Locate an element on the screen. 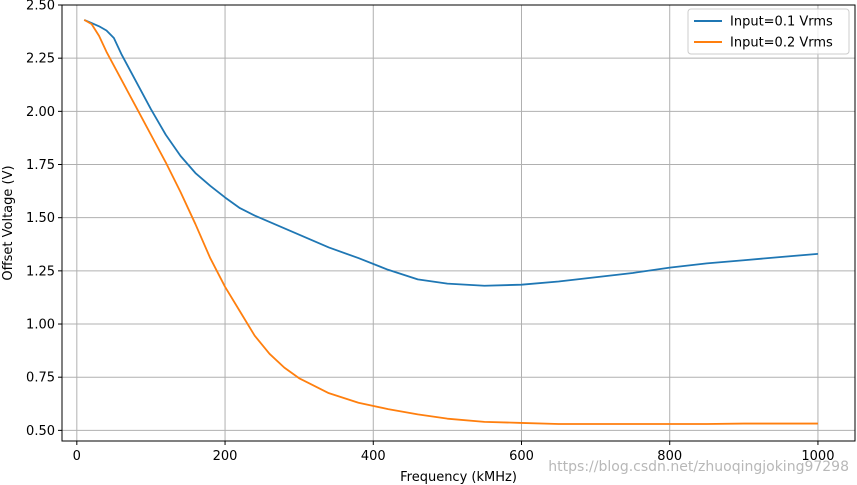 This screenshot has height=485, width=857. x-tick-label-5: 1000 is located at coordinates (817, 456).